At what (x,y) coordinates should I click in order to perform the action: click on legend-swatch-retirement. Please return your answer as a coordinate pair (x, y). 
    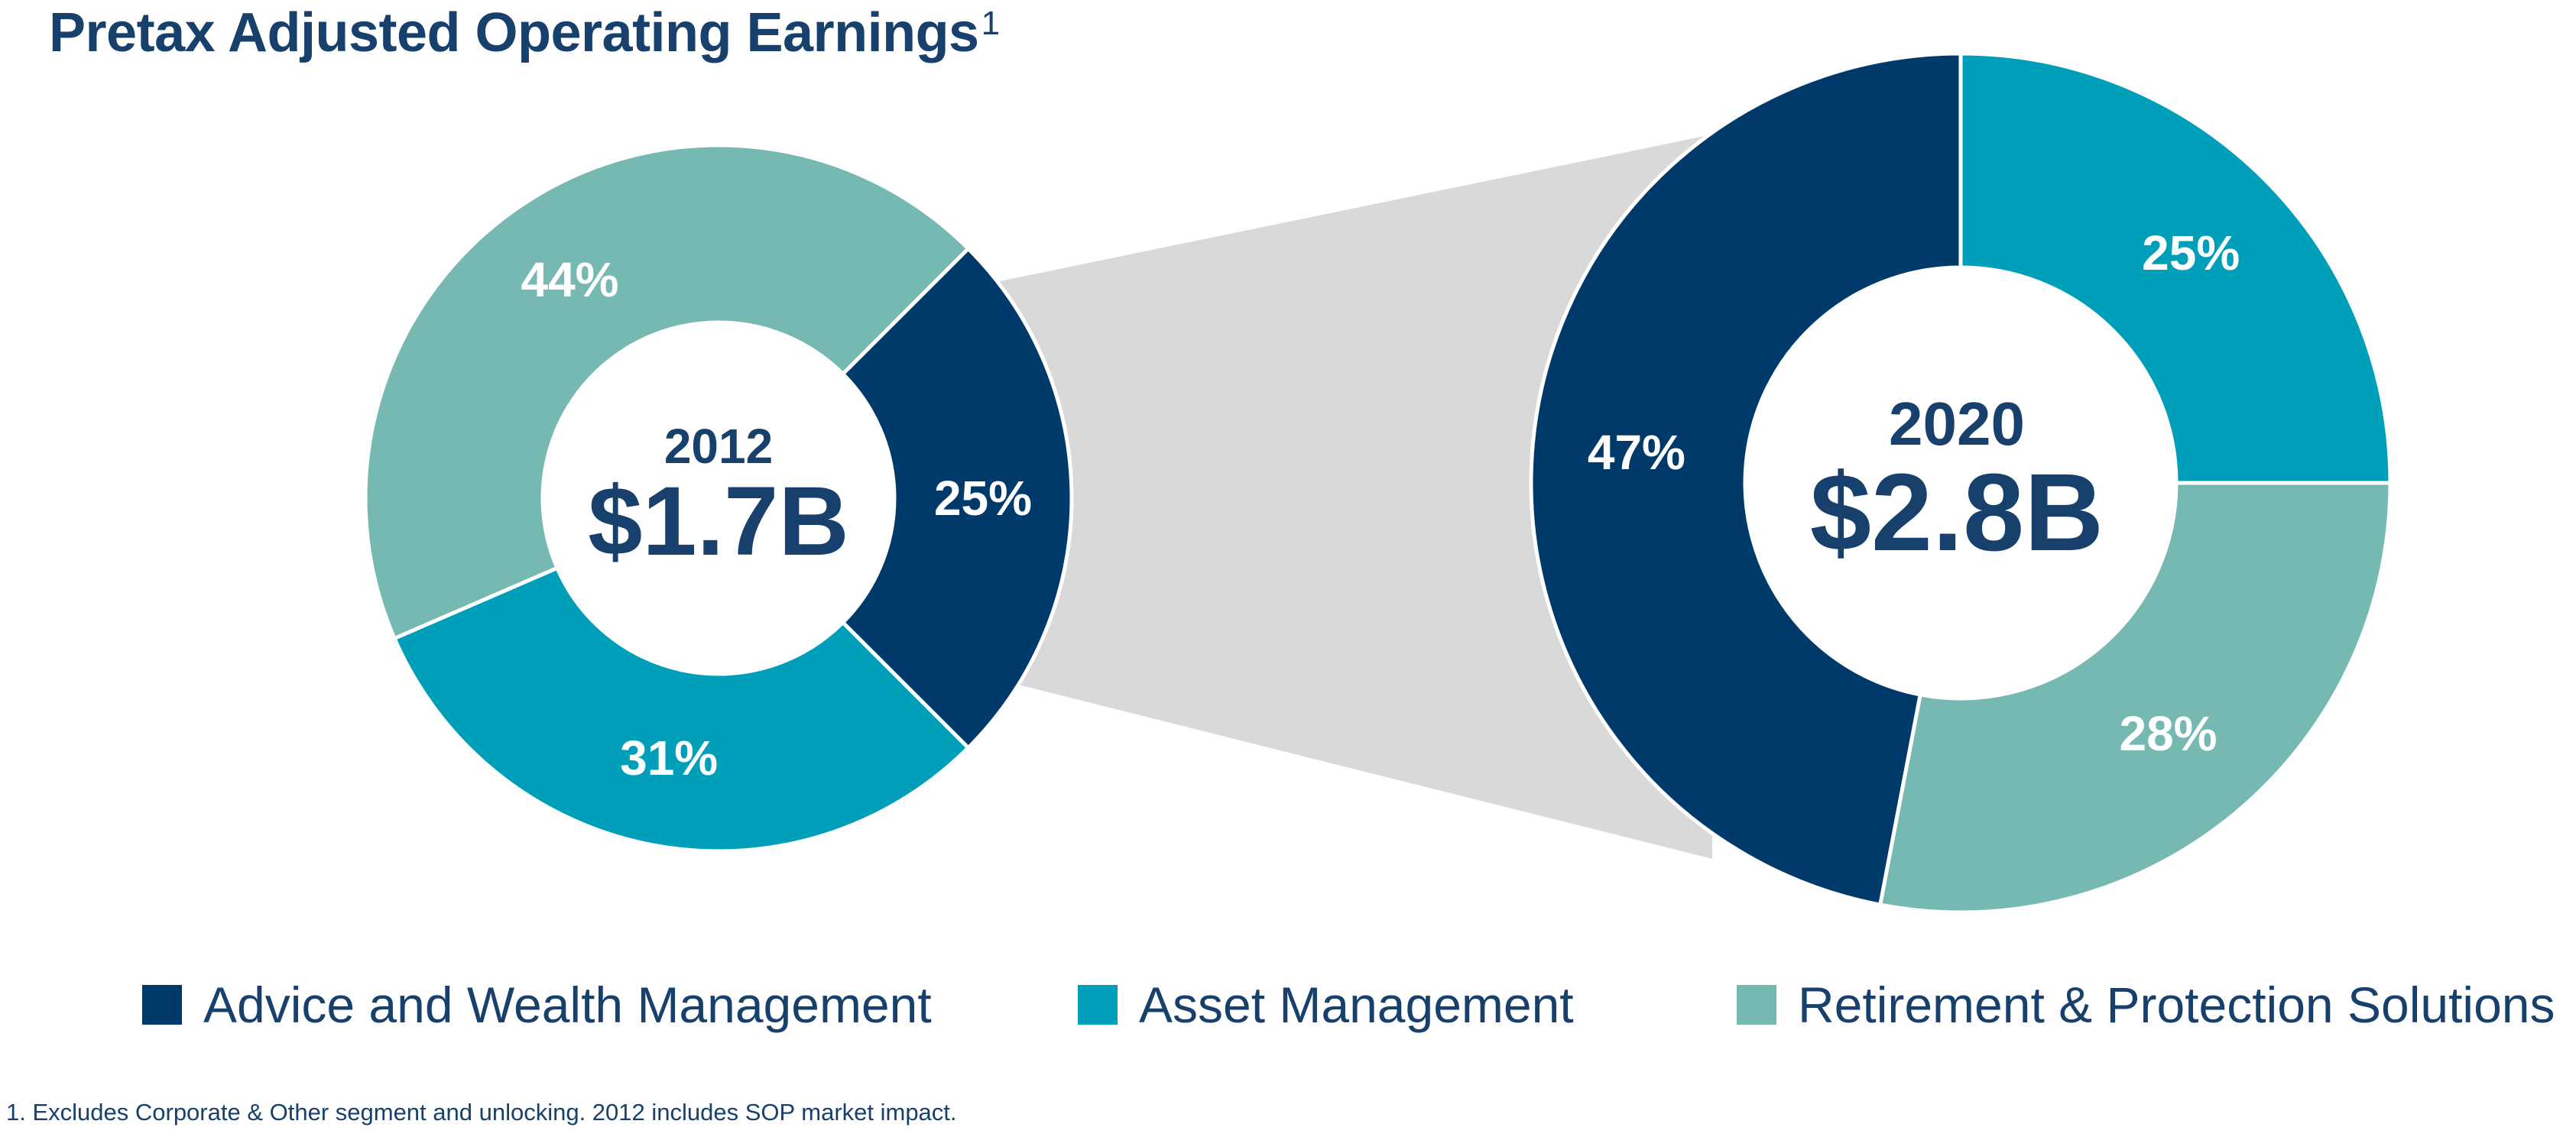
    Looking at the image, I should click on (1757, 1005).